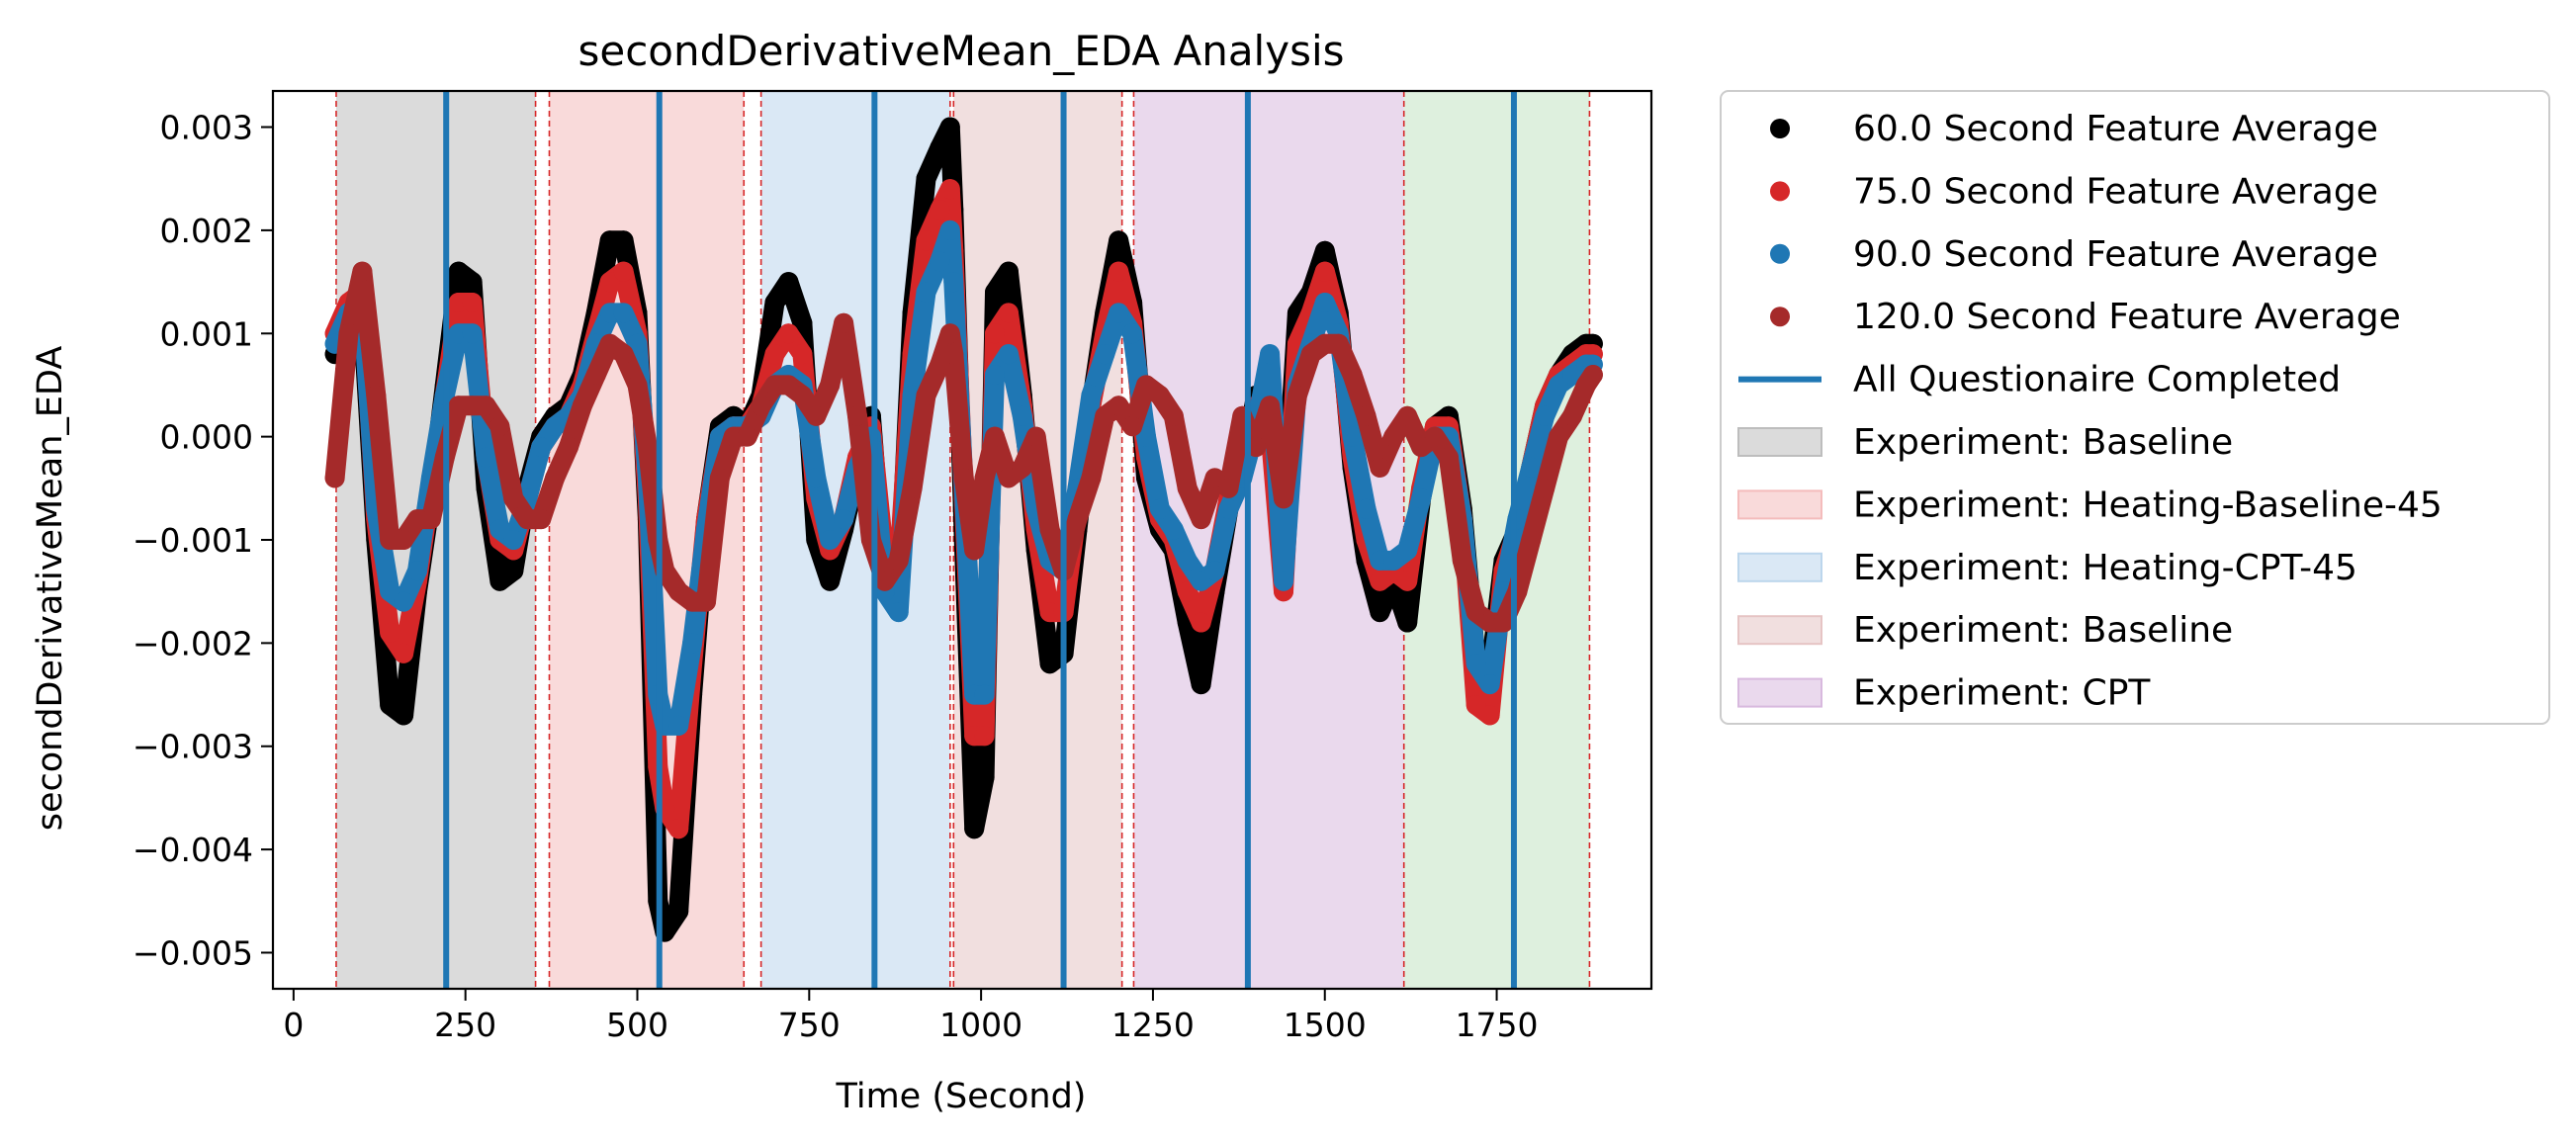 Image resolution: width=2576 pixels, height=1145 pixels. Describe the element at coordinates (2127, 317) in the screenshot. I see `legend-label-3: 120.0 Second Feature Average` at that location.